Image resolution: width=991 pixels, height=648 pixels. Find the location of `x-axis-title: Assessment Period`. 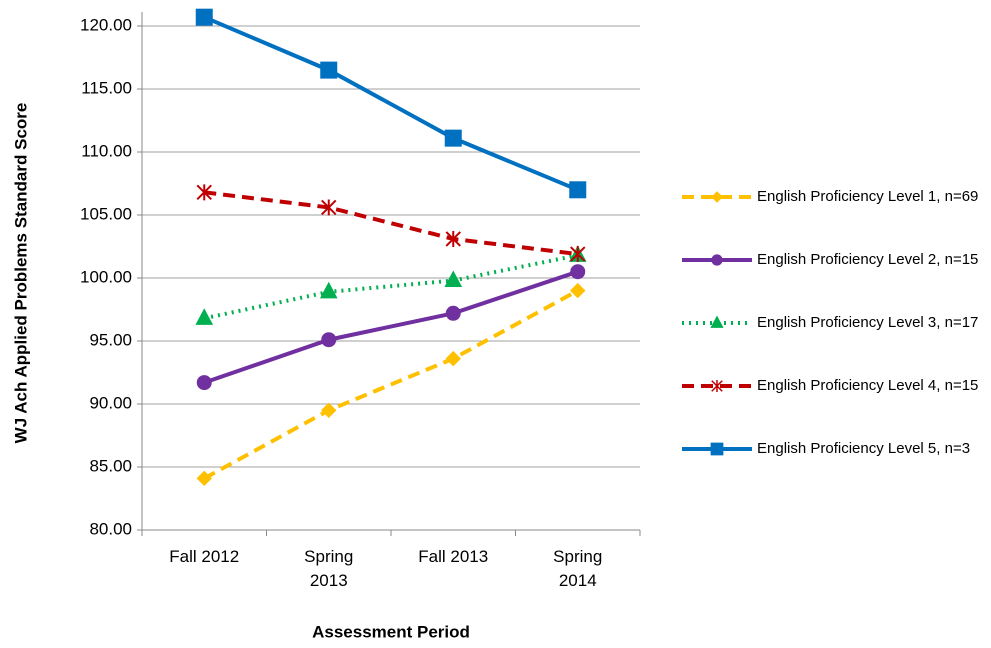

x-axis-title: Assessment Period is located at coordinates (391, 631).